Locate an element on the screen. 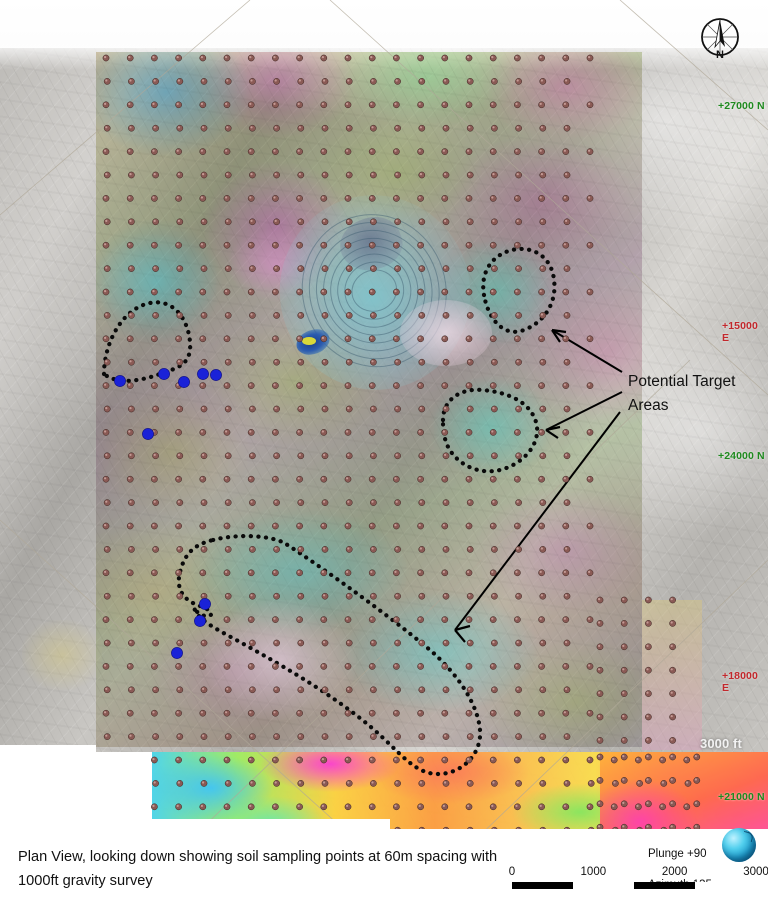  waste-dump-patch is located at coordinates (446, 333).